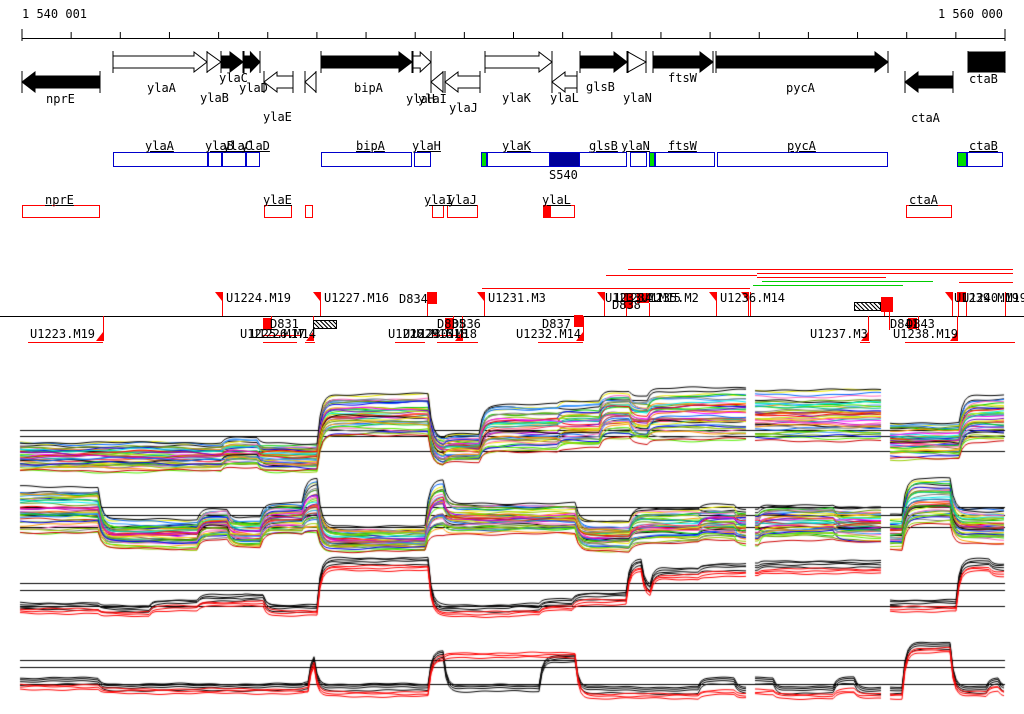 The image size is (1024, 714). I want to click on redprobe-label-ylaE: ylaE, so click(277, 200).